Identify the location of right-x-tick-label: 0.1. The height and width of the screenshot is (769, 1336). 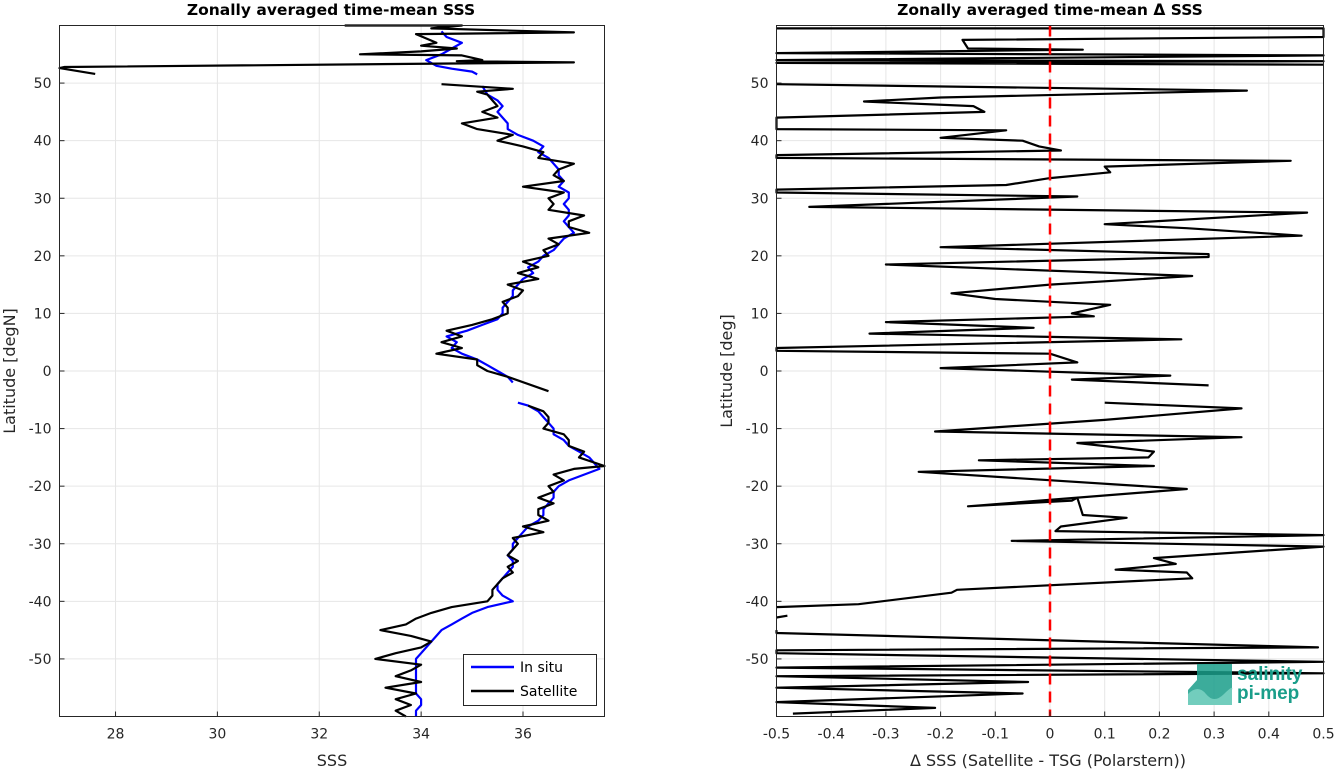
(1105, 735).